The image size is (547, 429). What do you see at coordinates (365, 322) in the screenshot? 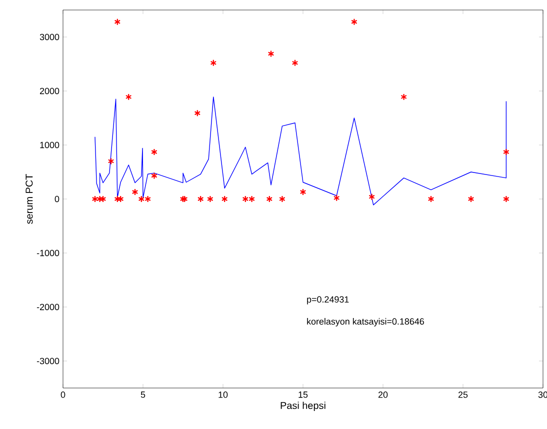
I see `annotation: korelasyon katsayisi=0.18646` at bounding box center [365, 322].